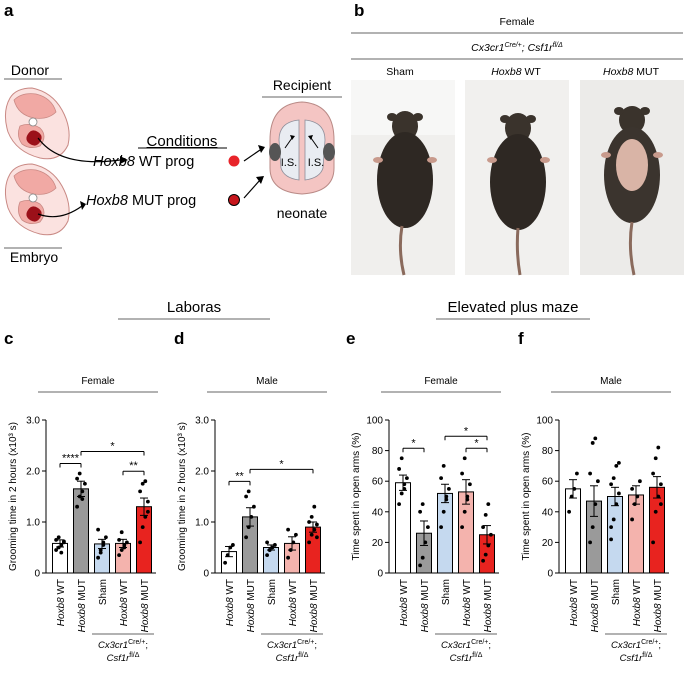 The image size is (685, 683). Describe the element at coordinates (194, 307) in the screenshot. I see `laboras-header: Laboras` at that location.